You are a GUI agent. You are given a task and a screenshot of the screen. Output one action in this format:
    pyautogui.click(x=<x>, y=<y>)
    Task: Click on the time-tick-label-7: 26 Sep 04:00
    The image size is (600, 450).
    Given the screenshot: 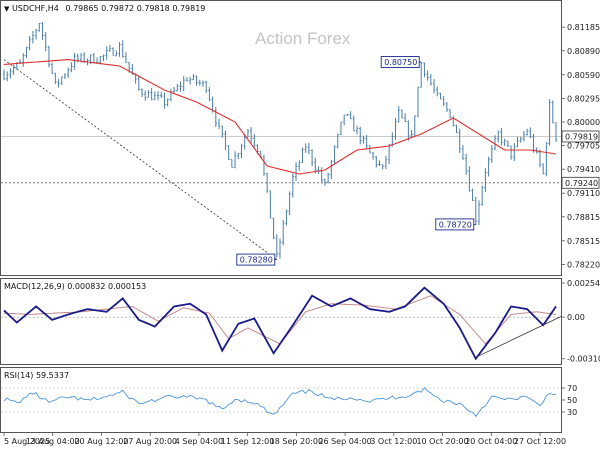 What is the action you would take?
    pyautogui.click(x=344, y=441)
    